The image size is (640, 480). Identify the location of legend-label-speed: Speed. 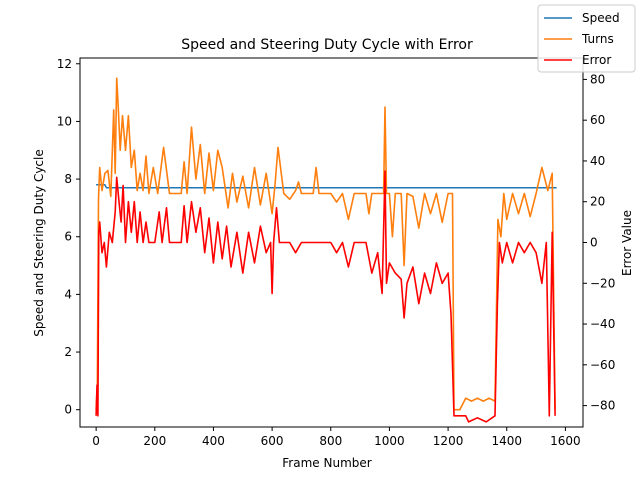
(601, 18).